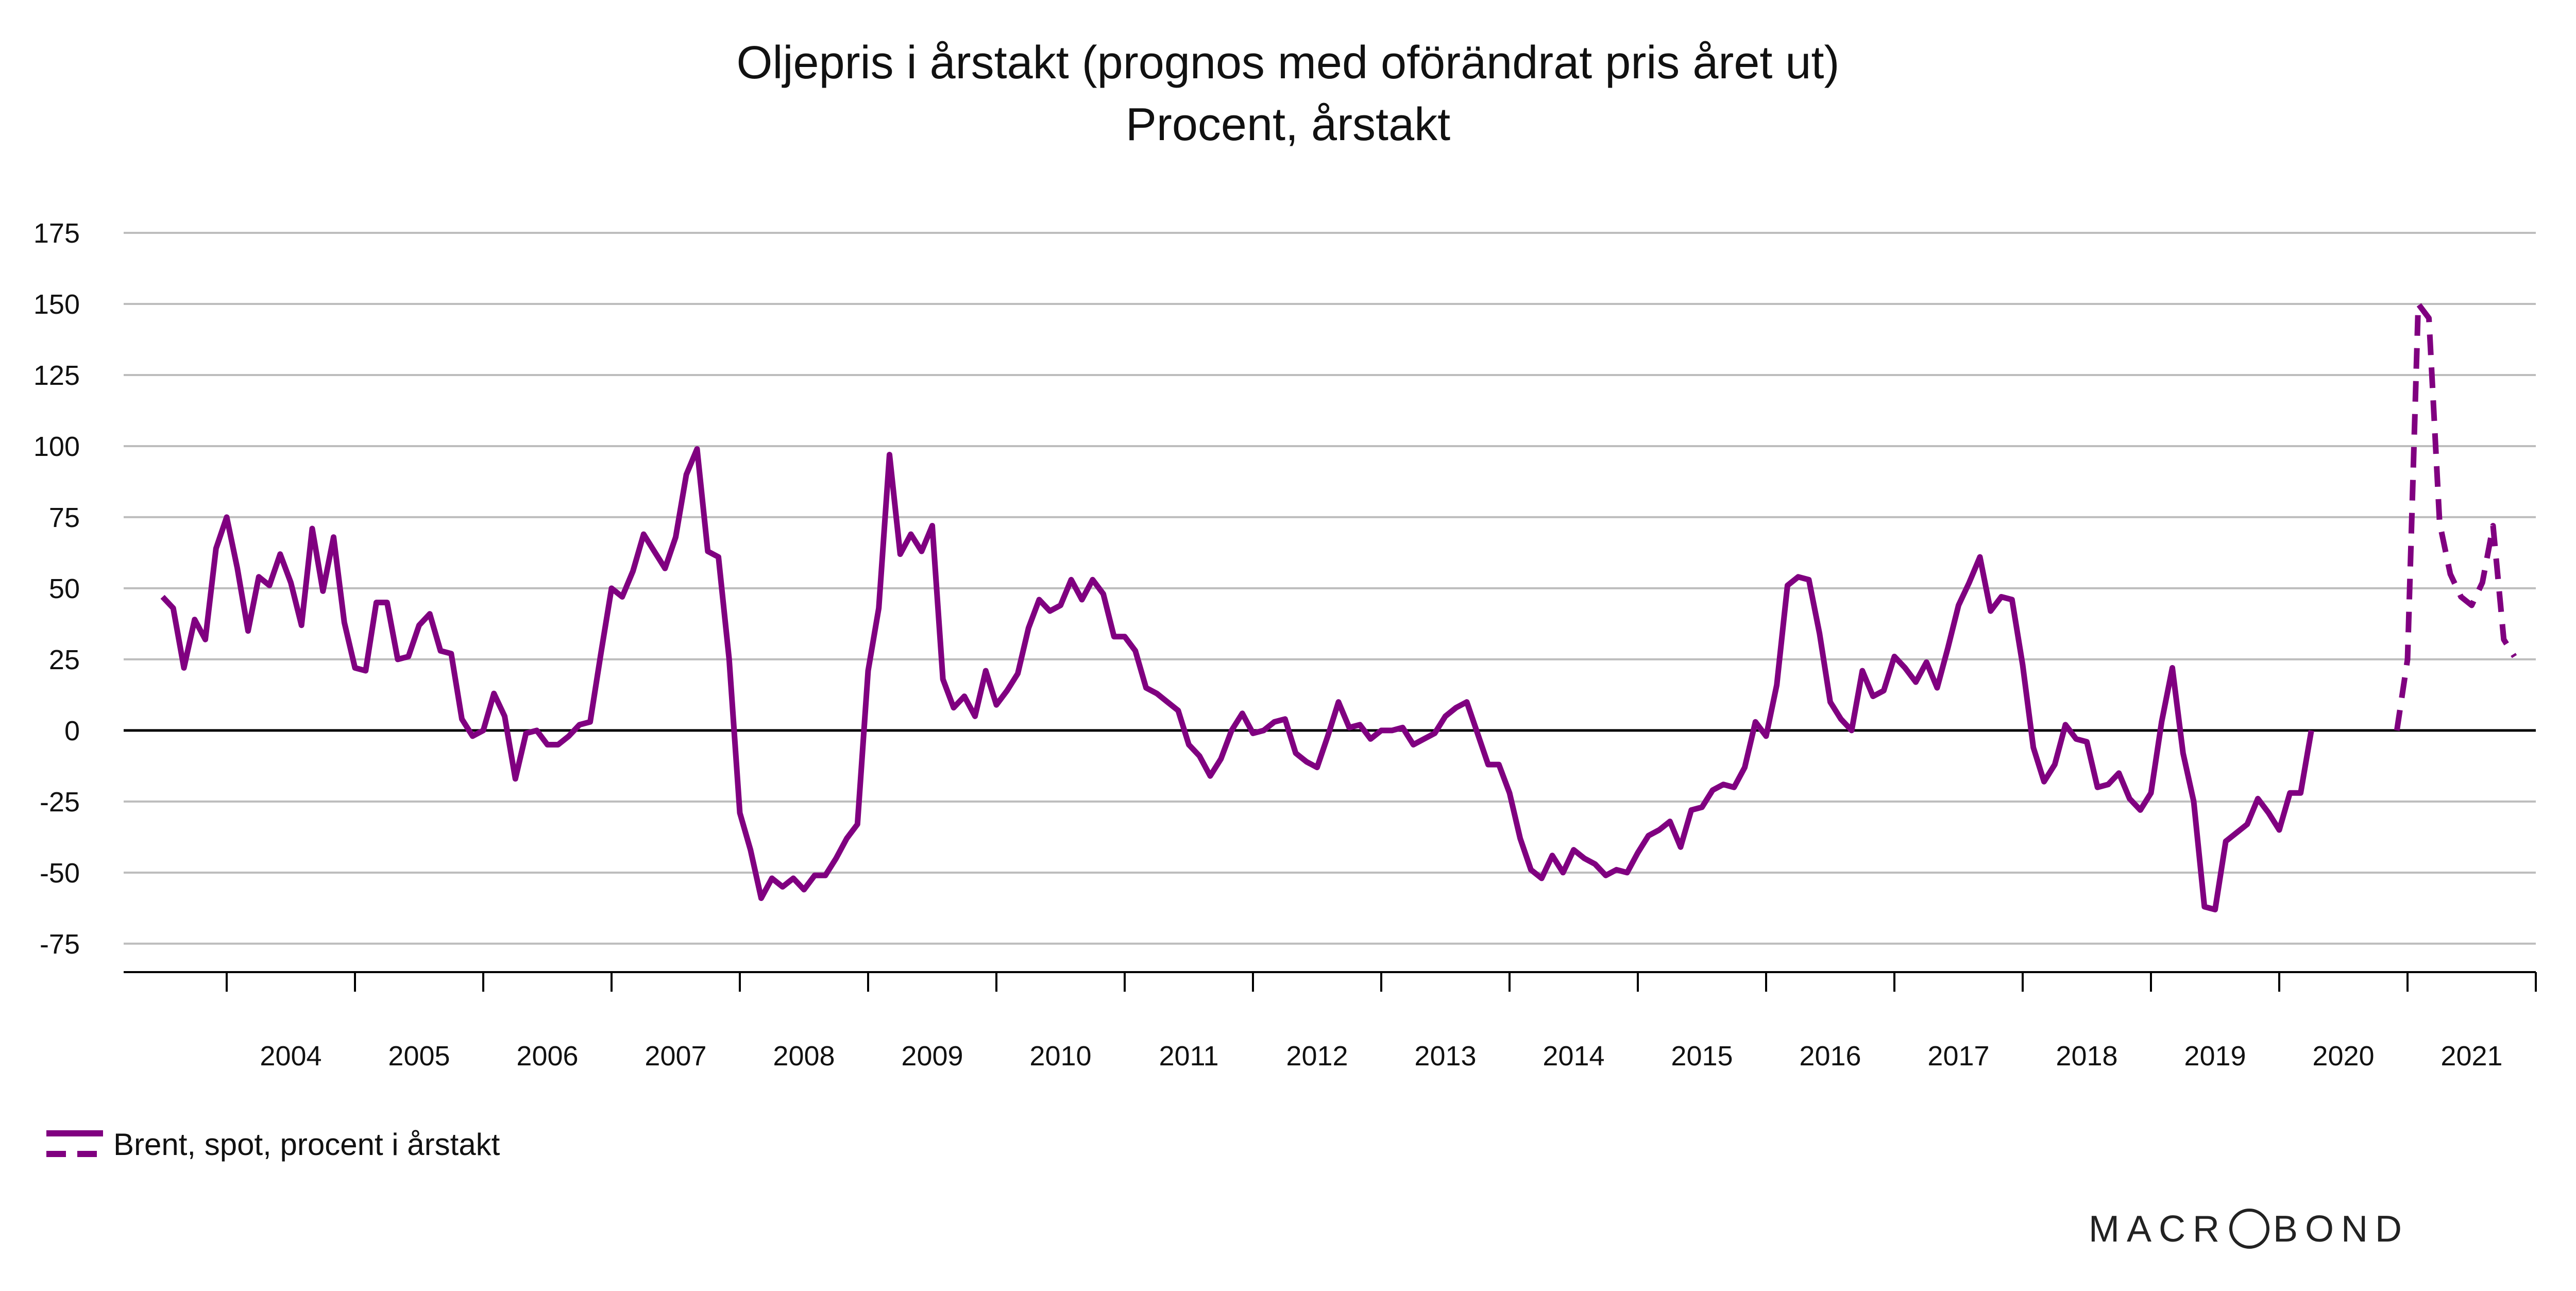  Describe the element at coordinates (306, 1145) in the screenshot. I see `legend-label: Brent, spot, procent i årstakt` at that location.